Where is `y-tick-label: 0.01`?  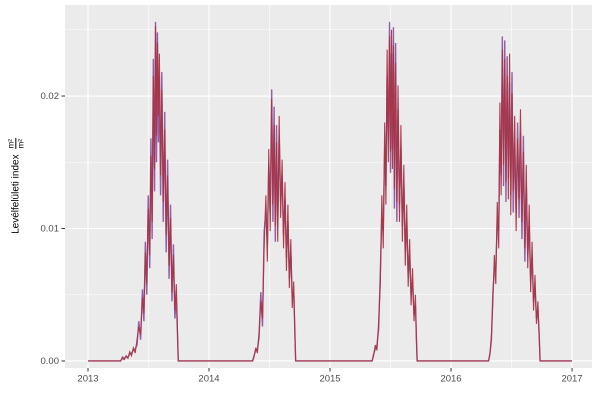 y-tick-label: 0.01 is located at coordinates (50, 229).